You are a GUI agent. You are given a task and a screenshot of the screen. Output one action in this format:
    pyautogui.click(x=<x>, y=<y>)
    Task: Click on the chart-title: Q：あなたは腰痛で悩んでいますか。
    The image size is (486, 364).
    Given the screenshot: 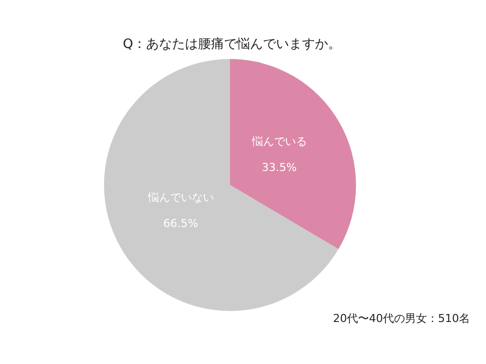 What is the action you would take?
    pyautogui.click(x=232, y=44)
    